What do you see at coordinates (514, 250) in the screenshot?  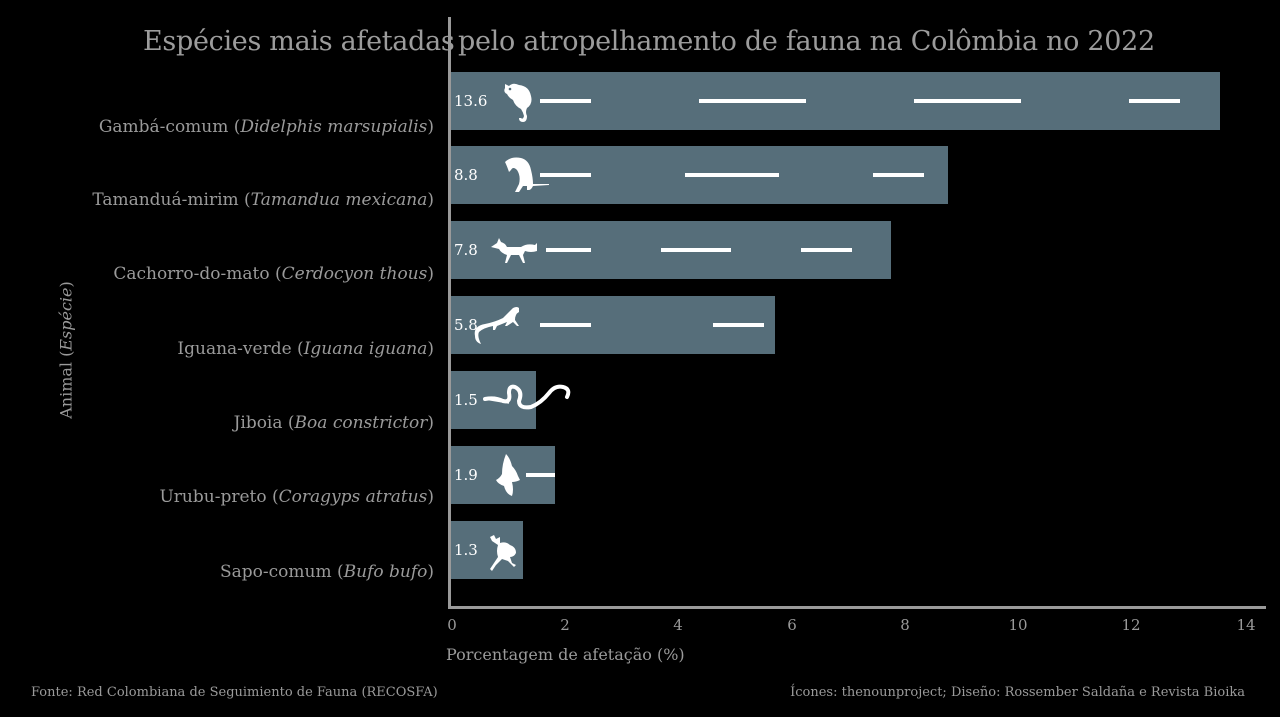 I see `fox-icon` at bounding box center [514, 250].